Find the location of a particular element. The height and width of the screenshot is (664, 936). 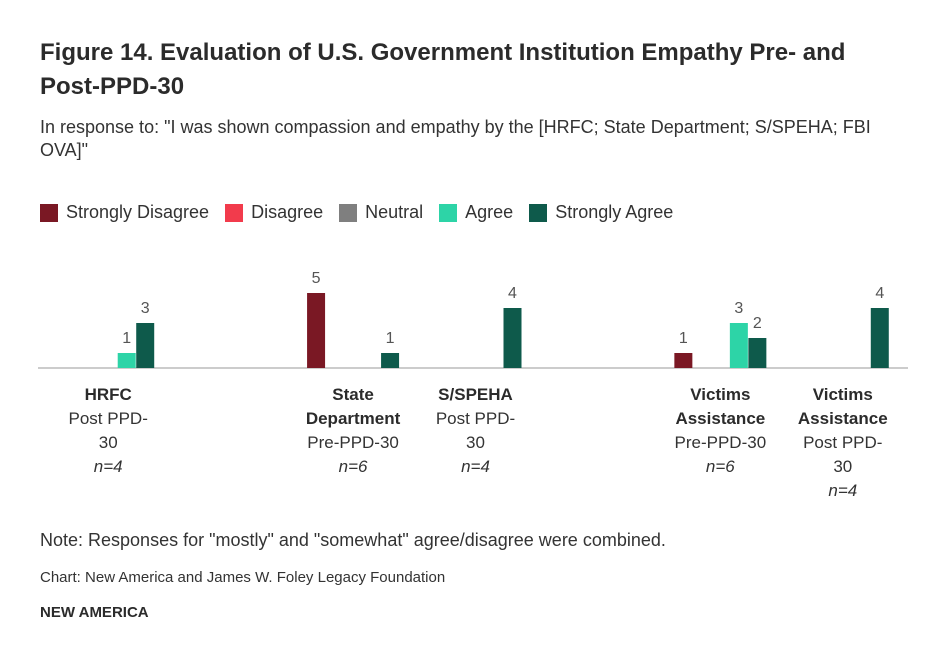

x-tick-label: S/SPEHA Post PPD-30 n=4 is located at coordinates (476, 431).